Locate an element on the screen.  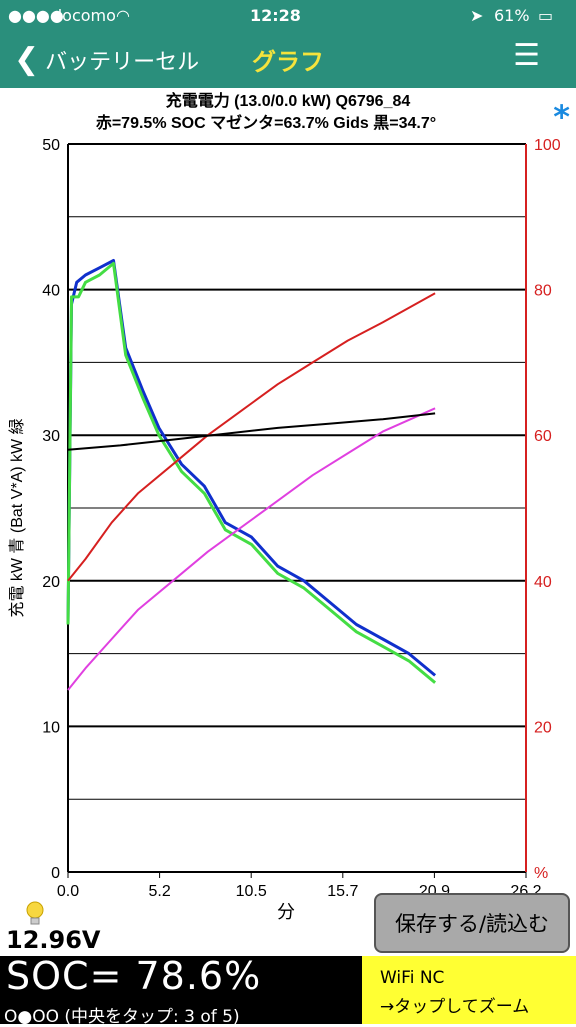
wifi-zoom-button: WiFi NC →タップしてズーム is located at coordinates (469, 990).